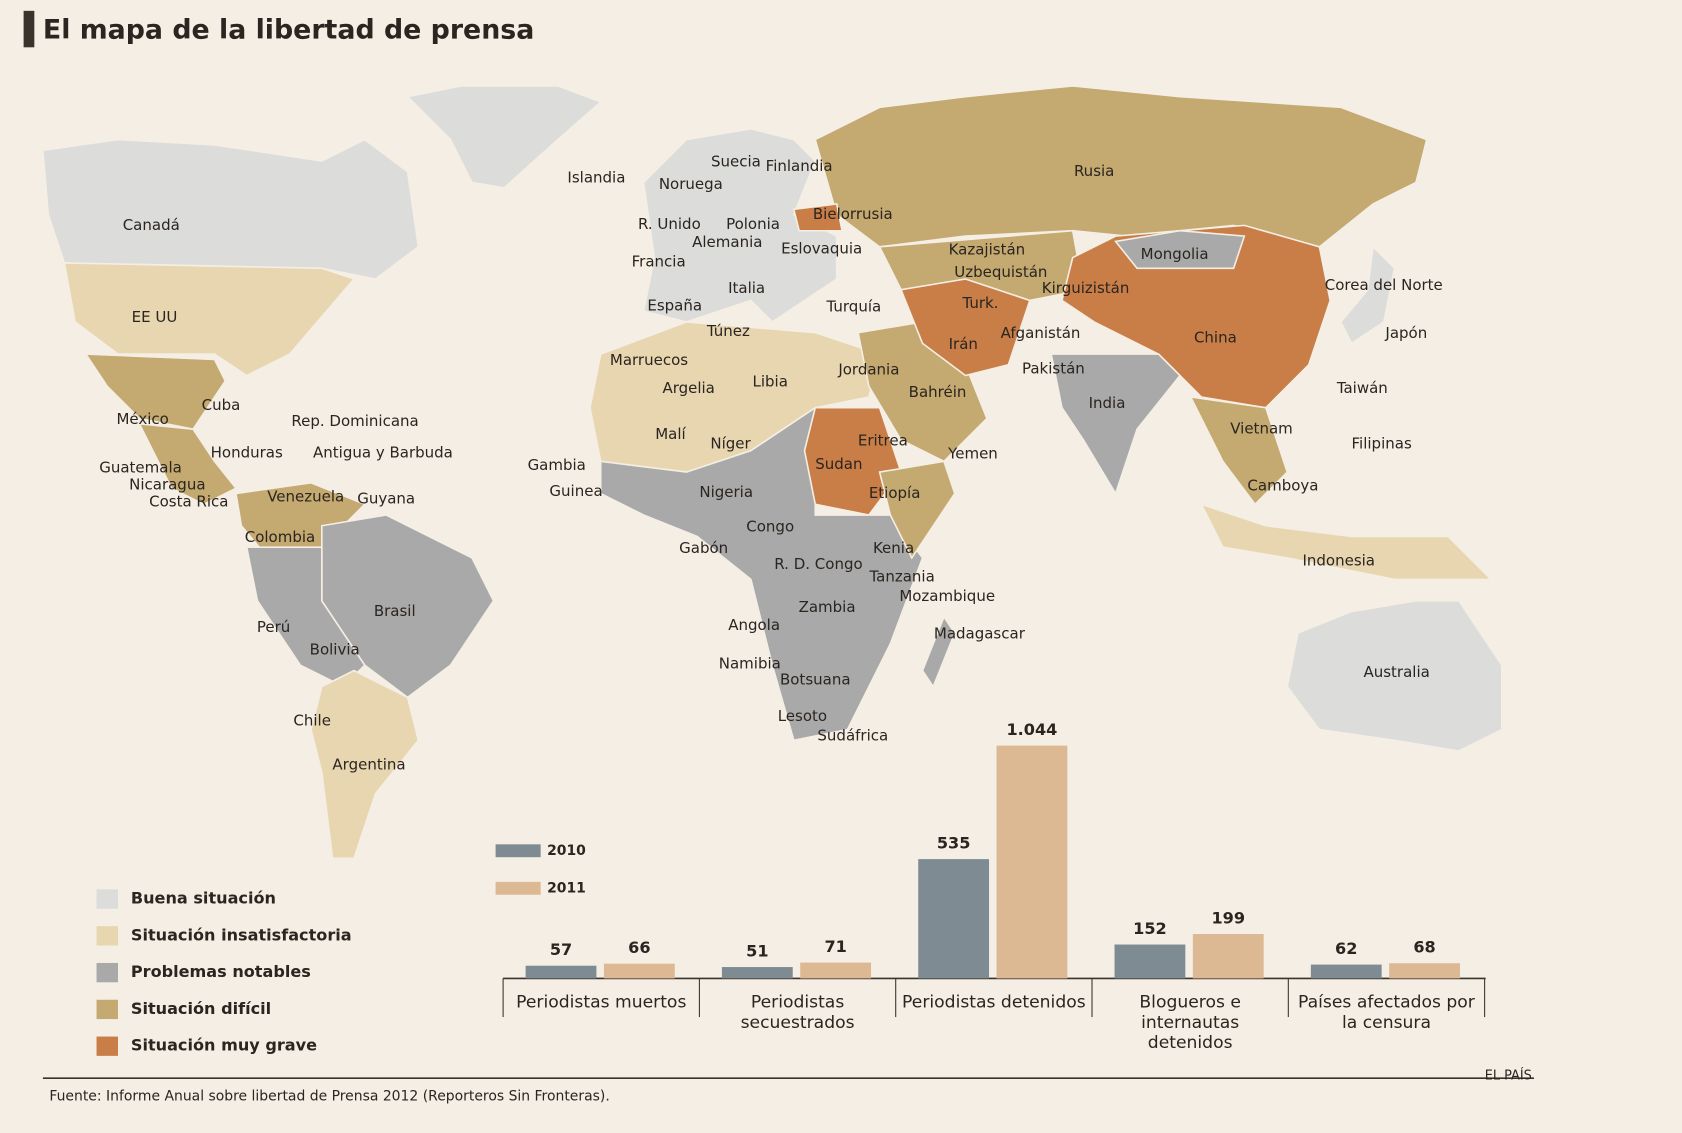  What do you see at coordinates (1508, 1076) in the screenshot?
I see `credit: EL PAÍS` at bounding box center [1508, 1076].